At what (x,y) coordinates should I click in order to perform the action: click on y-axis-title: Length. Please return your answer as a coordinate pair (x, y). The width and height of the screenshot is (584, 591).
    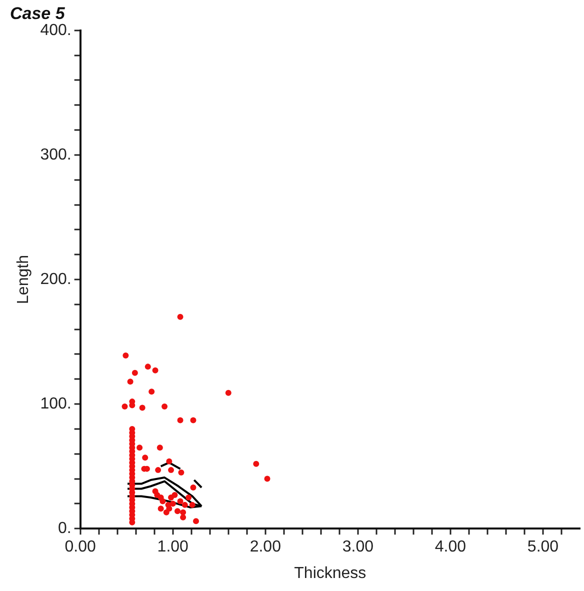
    Looking at the image, I should click on (23, 279).